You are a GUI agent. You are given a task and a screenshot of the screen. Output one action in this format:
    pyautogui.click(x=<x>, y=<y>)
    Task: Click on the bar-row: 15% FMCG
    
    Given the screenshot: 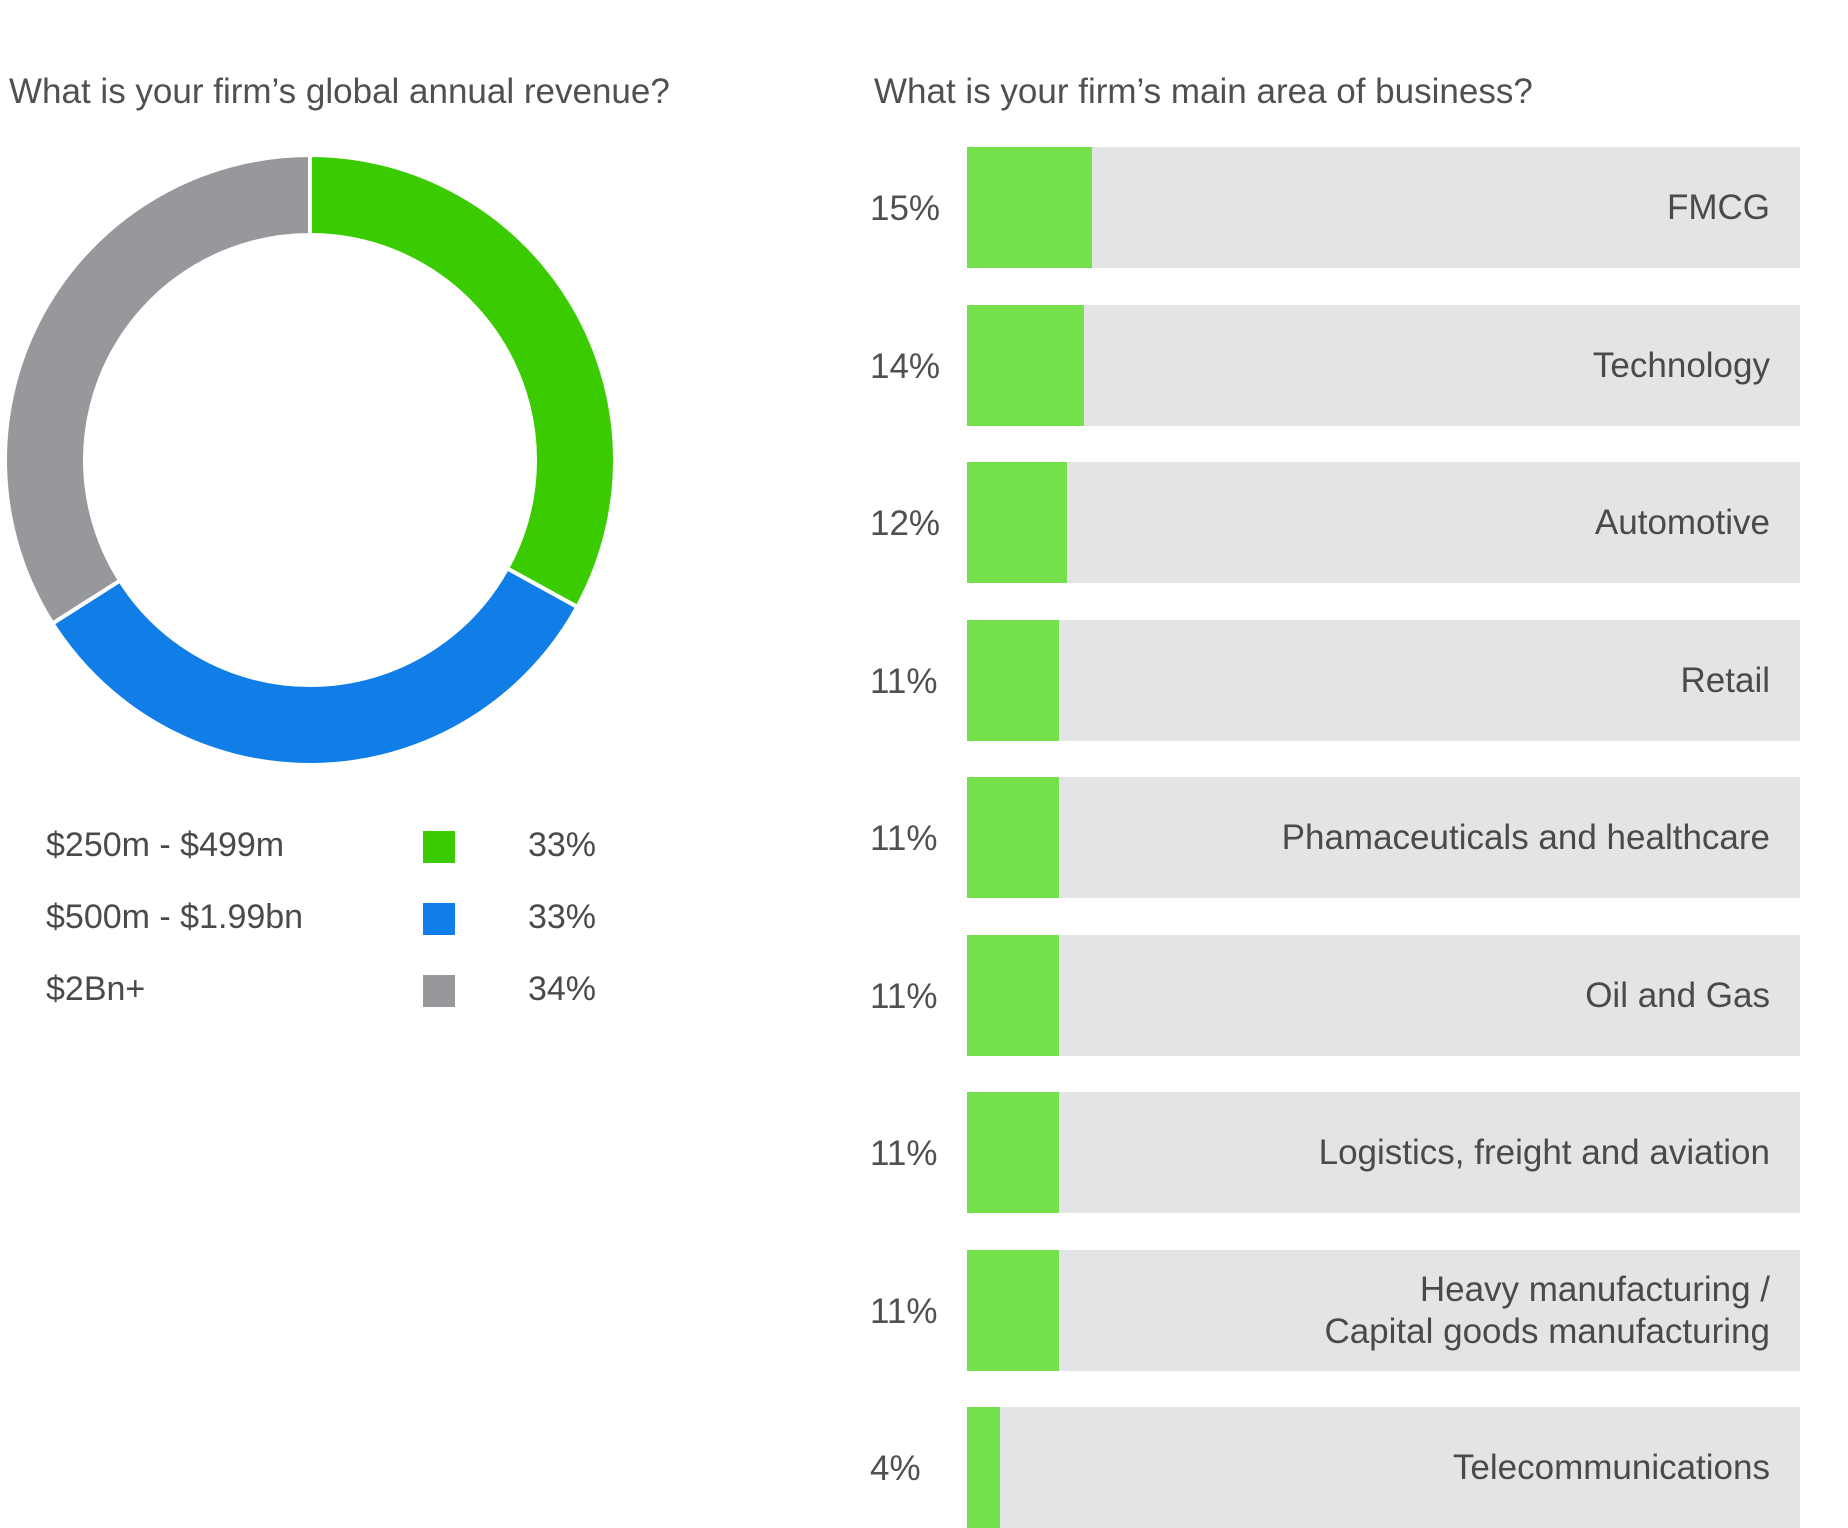 What is the action you would take?
    pyautogui.click(x=1335, y=207)
    